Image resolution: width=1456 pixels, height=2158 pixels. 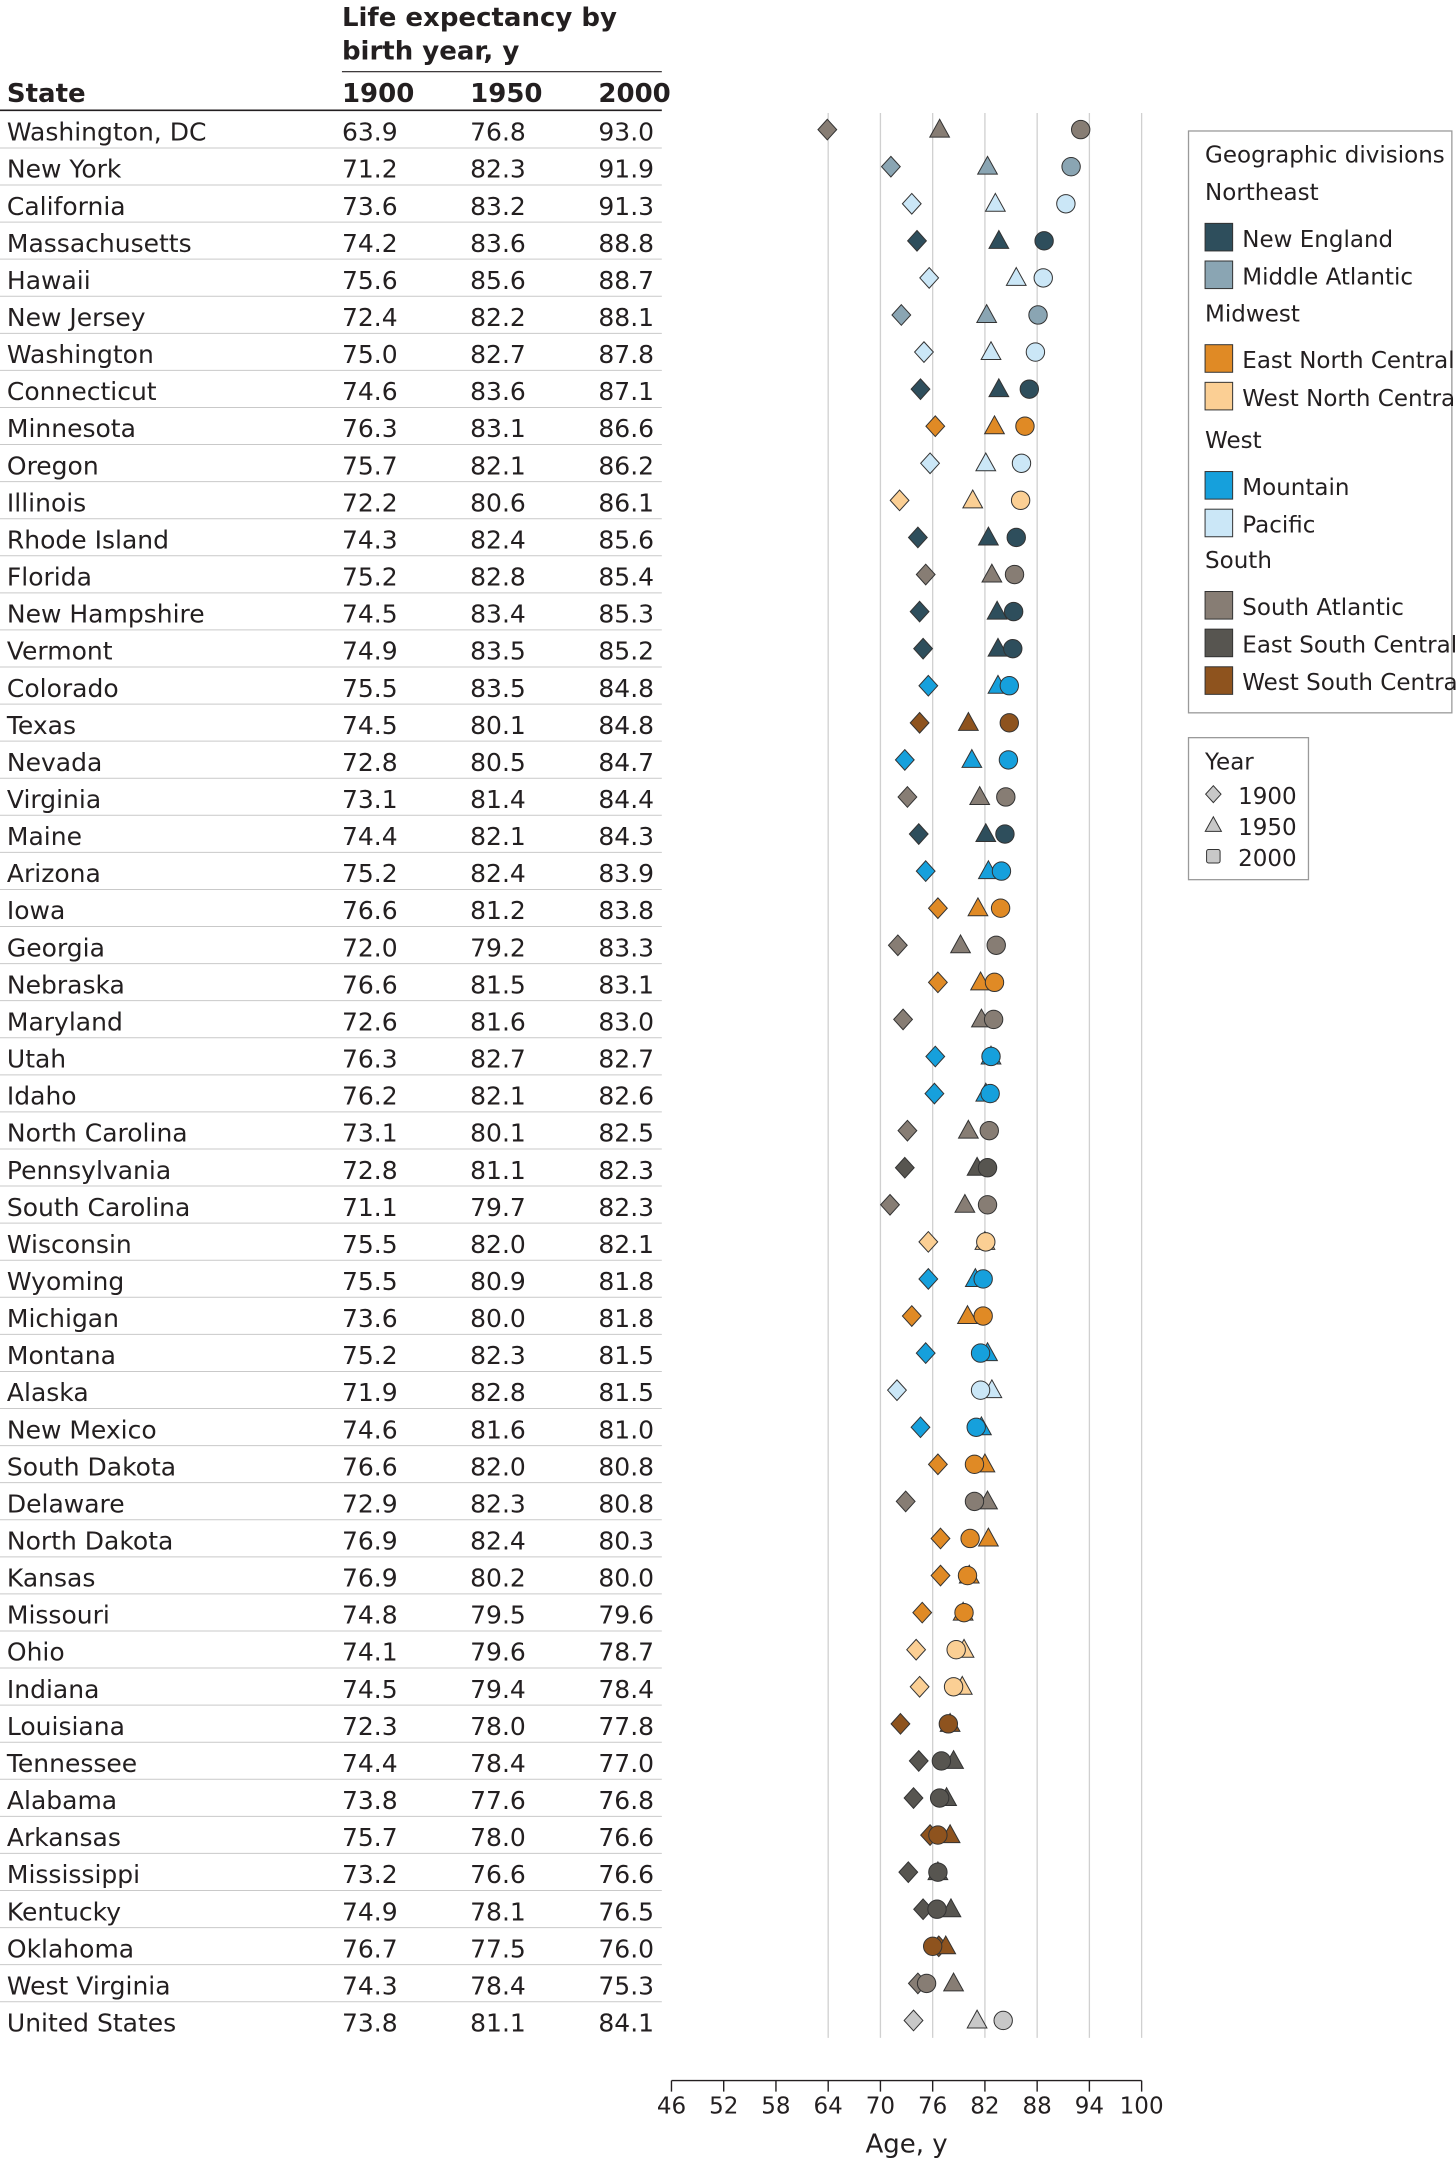 I want to click on state-name: Minnesota, so click(x=71, y=428).